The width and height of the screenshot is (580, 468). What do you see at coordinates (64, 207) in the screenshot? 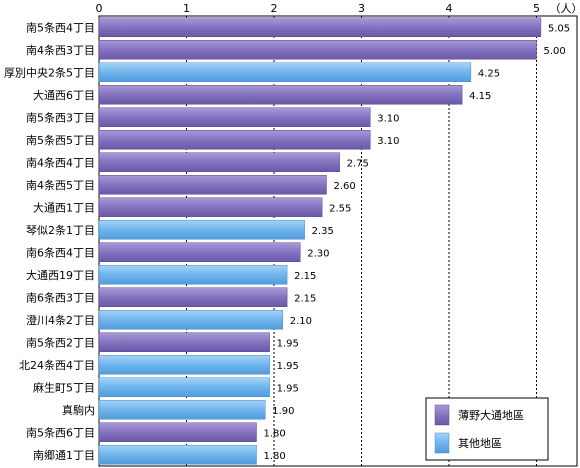
I see `category-label: 大通西1丁目` at bounding box center [64, 207].